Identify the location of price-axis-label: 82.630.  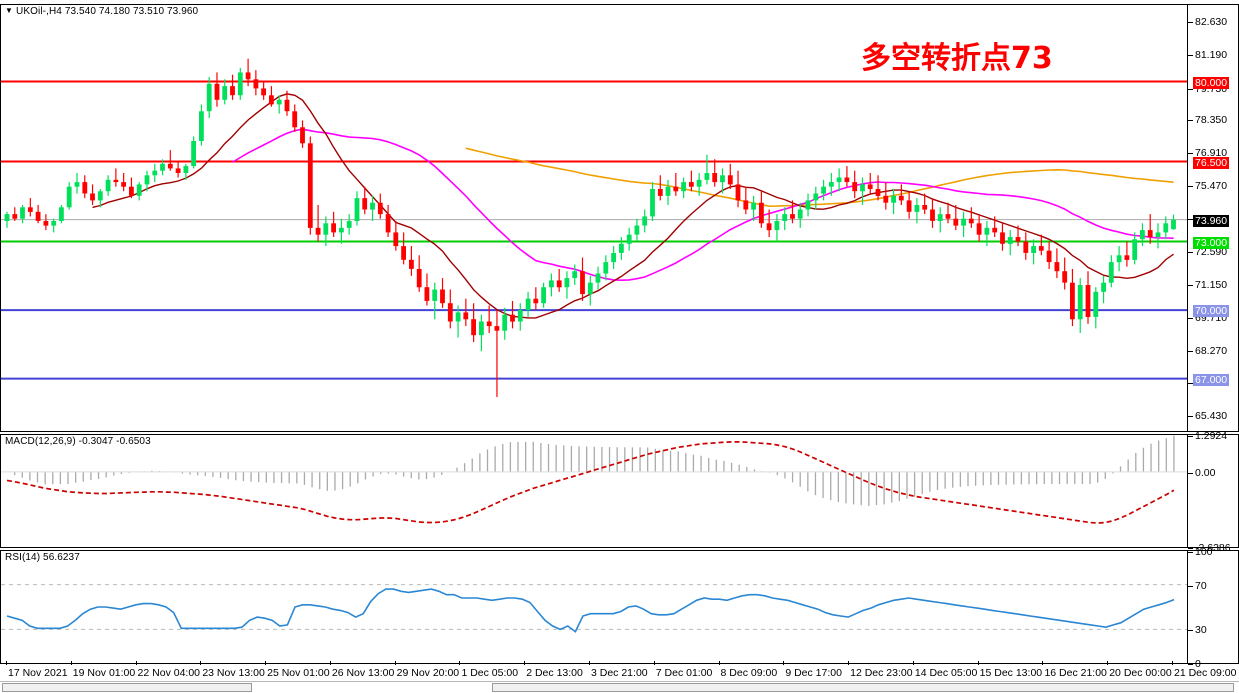
(1211, 22).